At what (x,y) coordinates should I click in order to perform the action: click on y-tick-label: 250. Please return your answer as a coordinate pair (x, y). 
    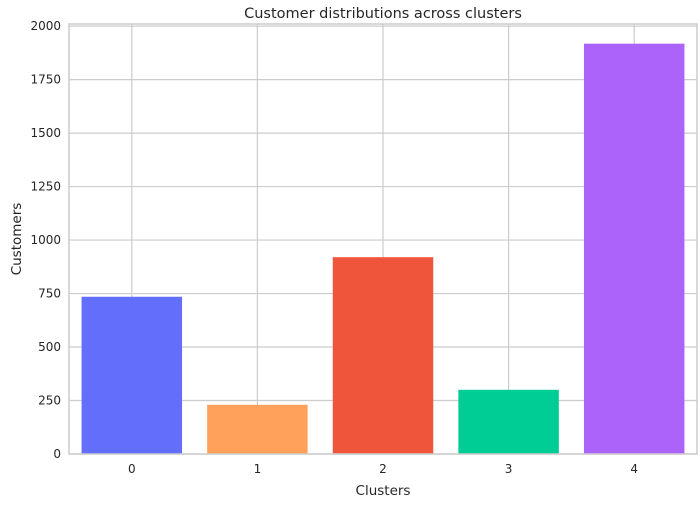
    Looking at the image, I should click on (49, 401).